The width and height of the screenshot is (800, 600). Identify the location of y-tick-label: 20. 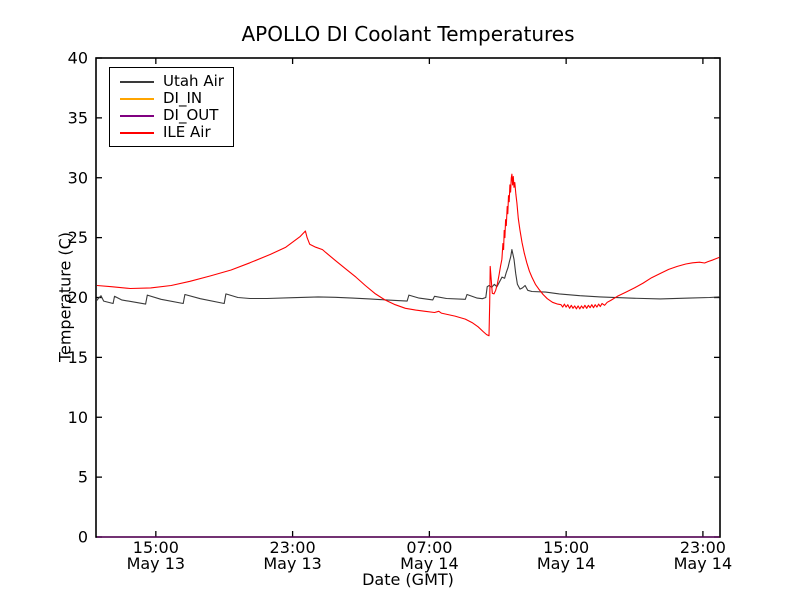
(78, 297).